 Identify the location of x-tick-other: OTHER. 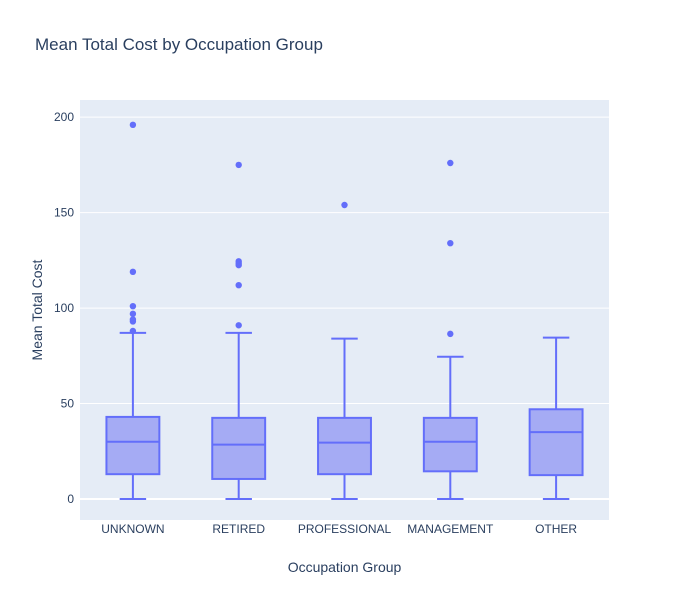
(556, 529).